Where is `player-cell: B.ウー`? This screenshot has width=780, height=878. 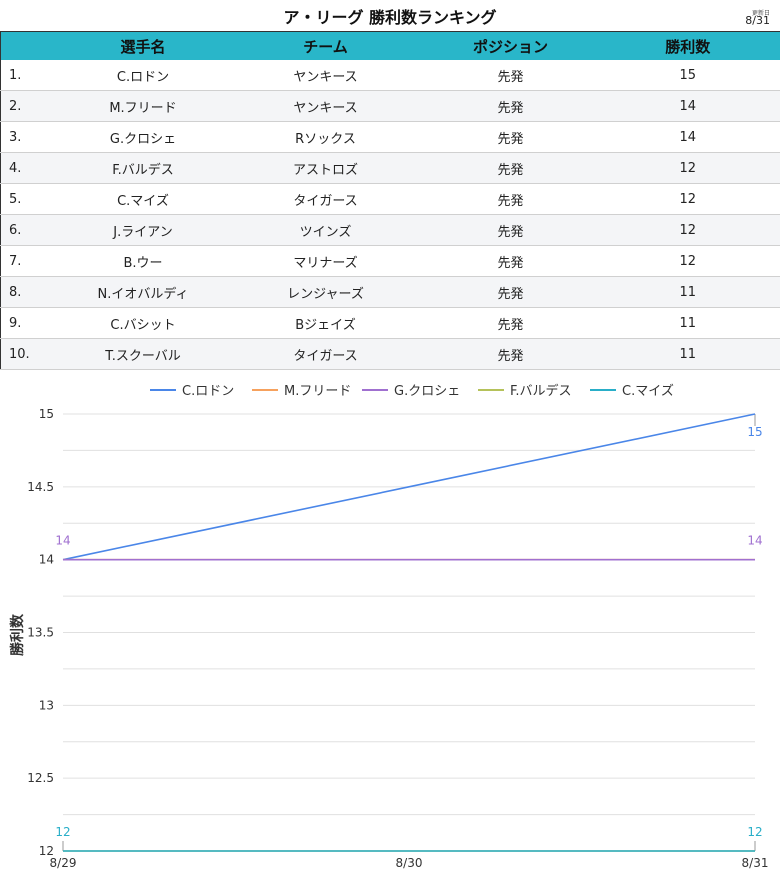 player-cell: B.ウー is located at coordinates (143, 261).